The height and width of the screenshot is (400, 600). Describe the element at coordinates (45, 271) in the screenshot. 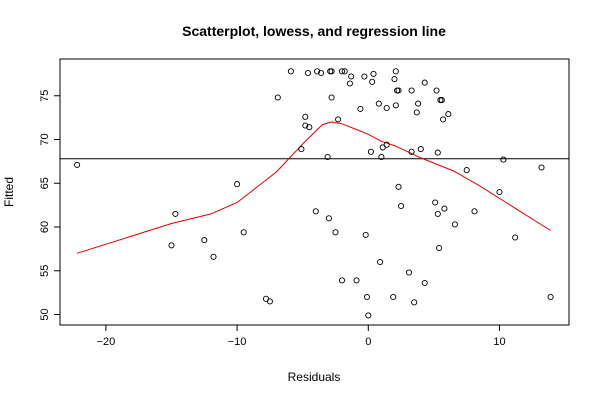

I see `y-tick-label: 55` at that location.